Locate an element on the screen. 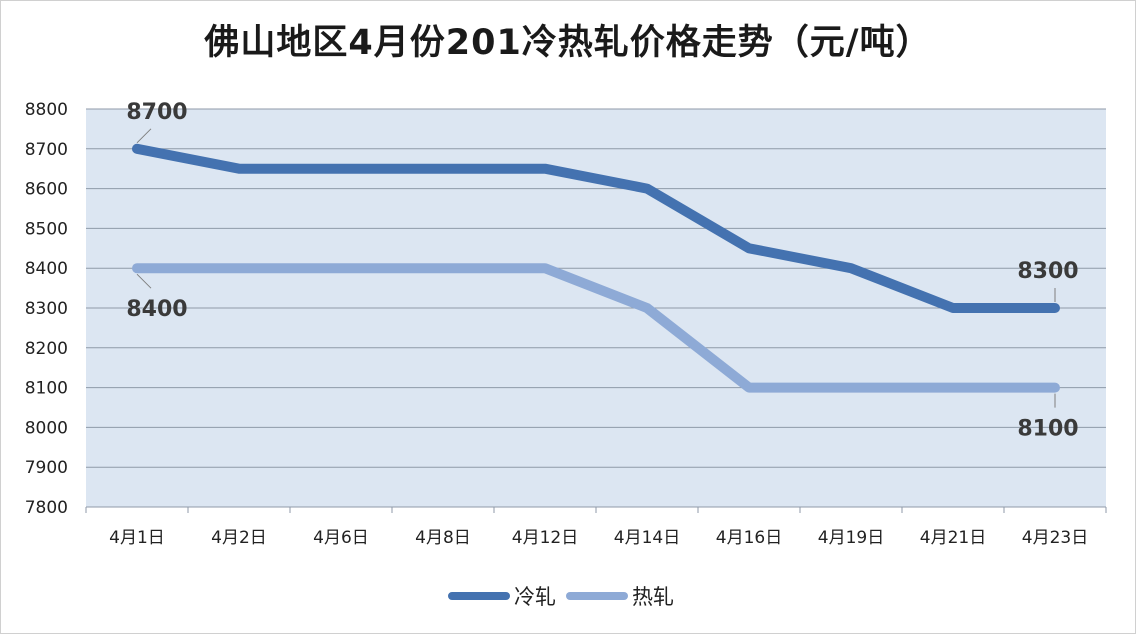 This screenshot has height=634, width=1136. y-tick-label: 8600 is located at coordinates (46, 190).